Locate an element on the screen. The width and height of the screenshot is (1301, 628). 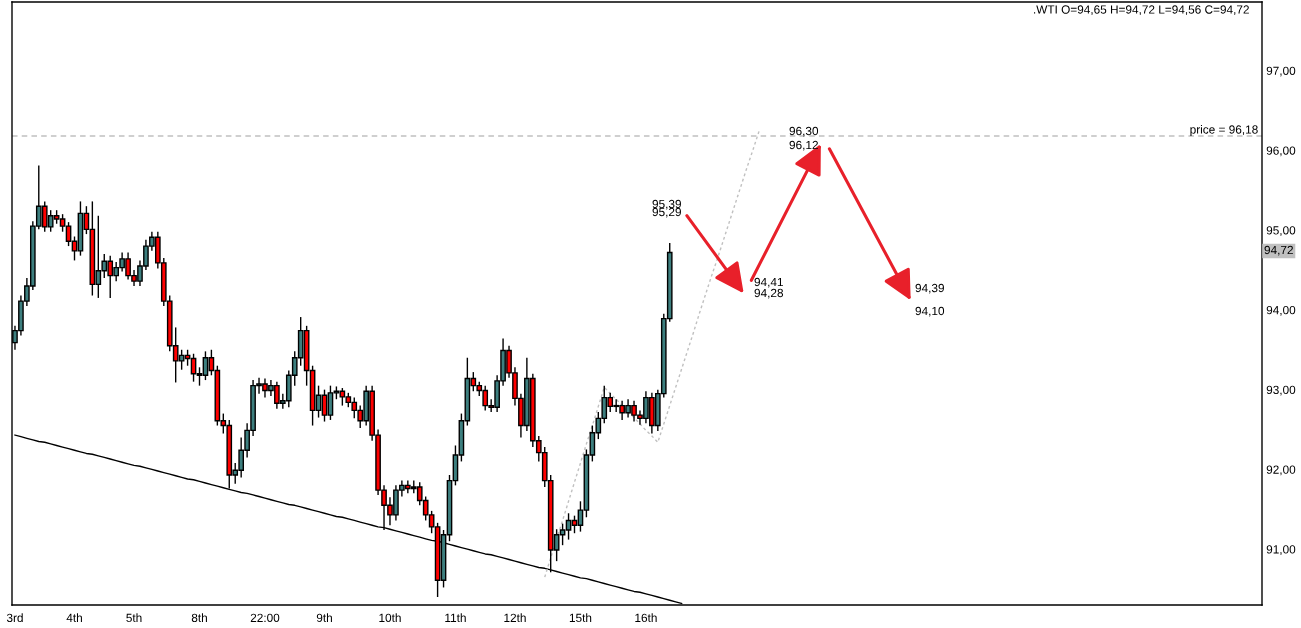
annotation: 96,30 is located at coordinates (804, 131).